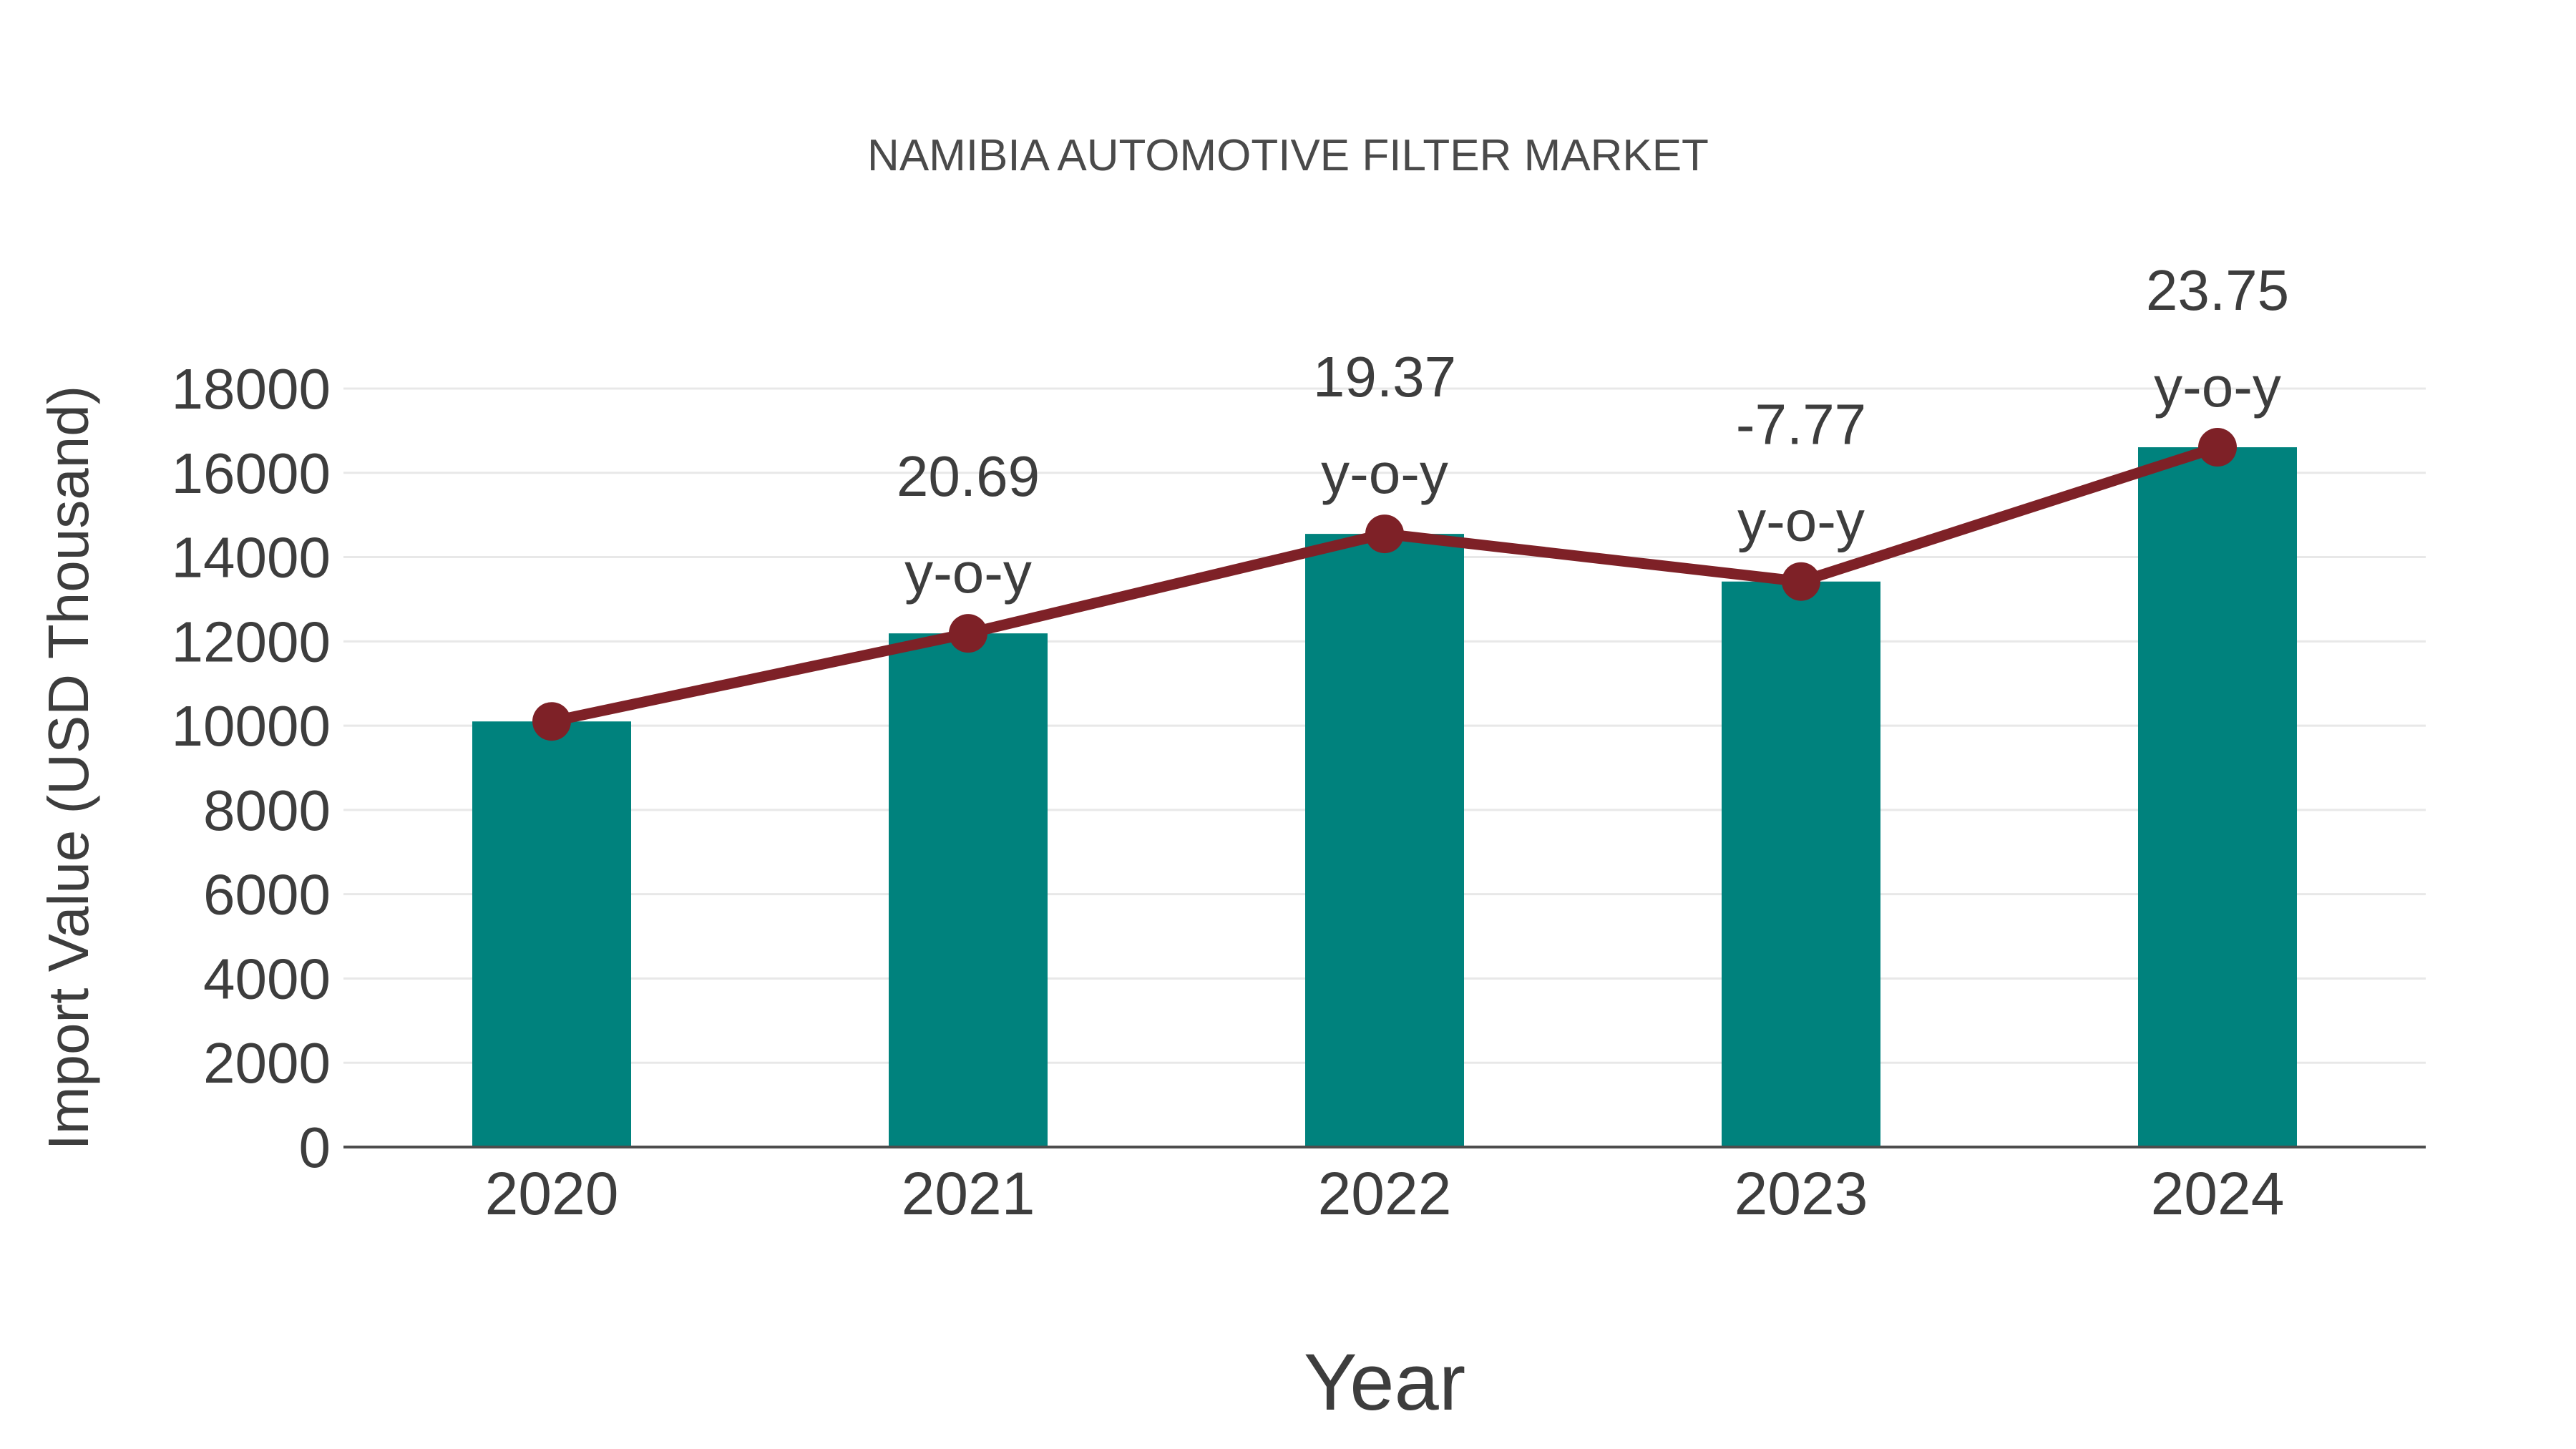 This screenshot has width=2576, height=1449. What do you see at coordinates (1288, 155) in the screenshot?
I see `chart-title: NAMIBIA AUTOMOTIVE FILTER MARKET` at bounding box center [1288, 155].